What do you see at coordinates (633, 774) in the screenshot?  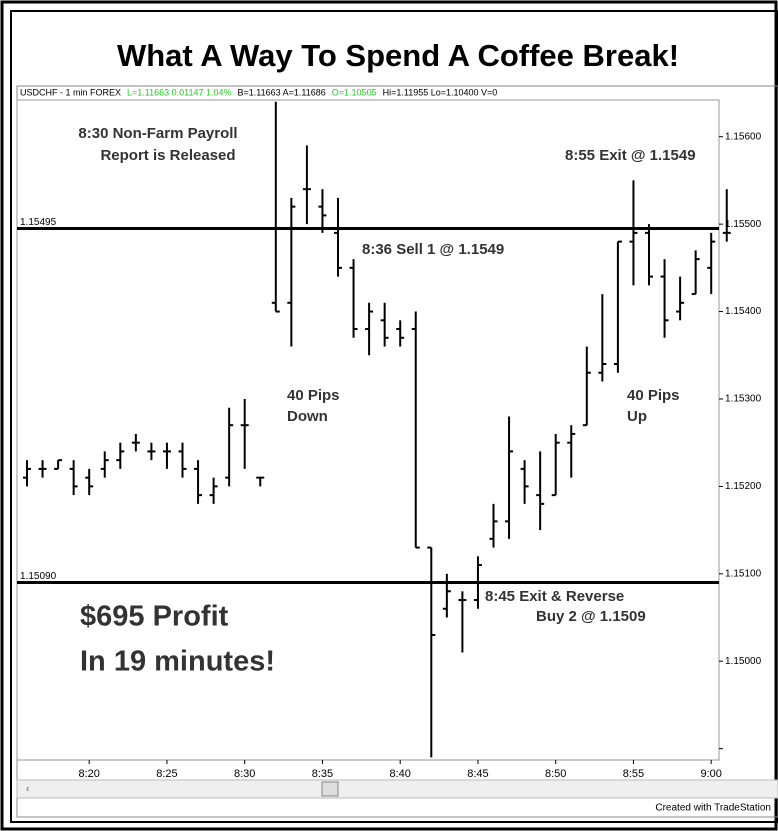 I see `x-tick-label: 8:55` at bounding box center [633, 774].